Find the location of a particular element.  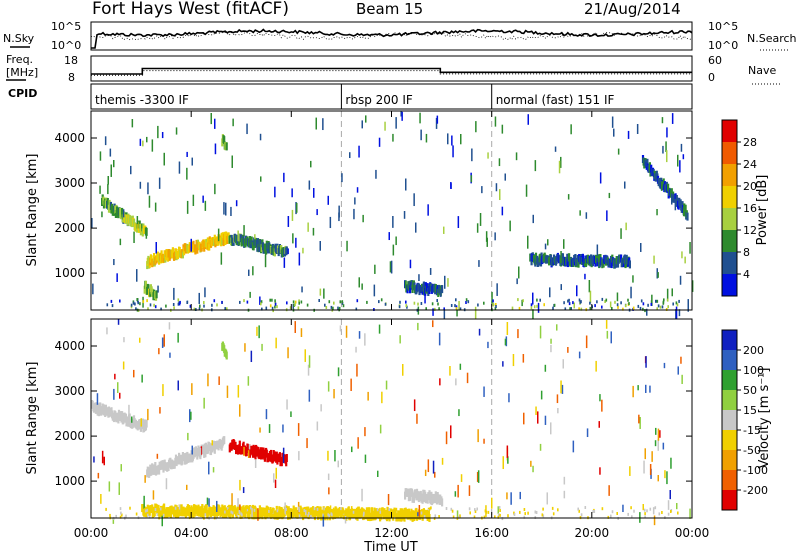

nsearch-tick-high: 10^5 is located at coordinates (723, 26).